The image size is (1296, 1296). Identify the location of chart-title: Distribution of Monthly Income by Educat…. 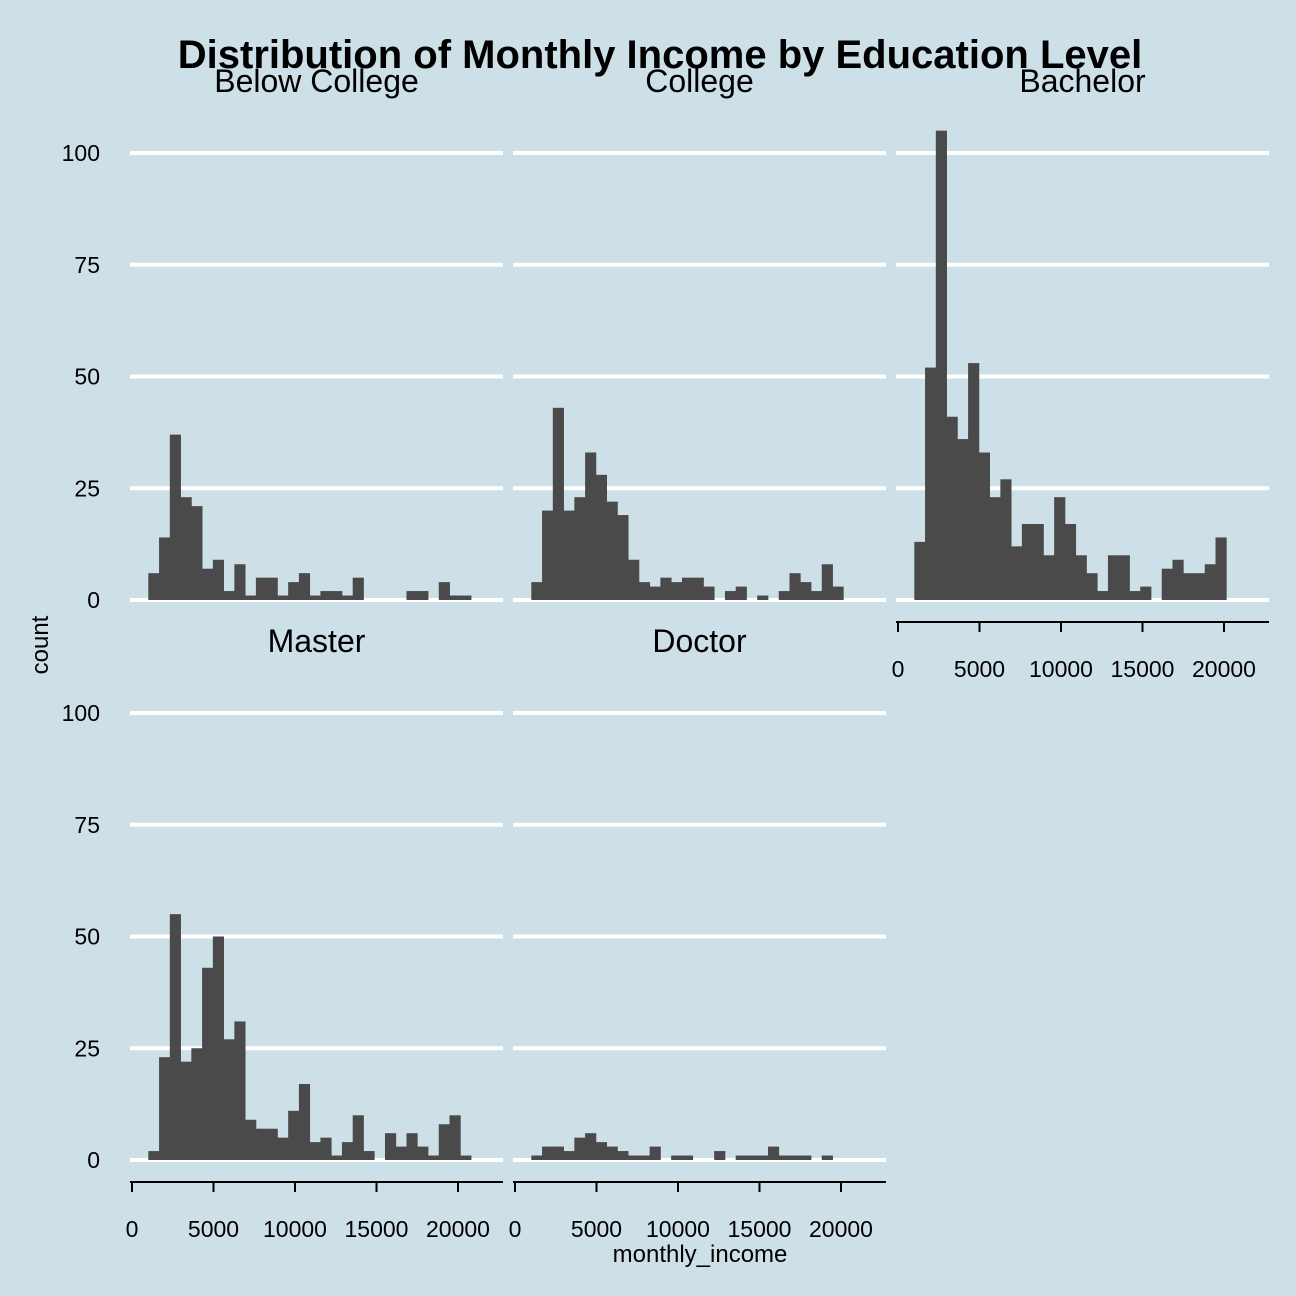
(660, 55).